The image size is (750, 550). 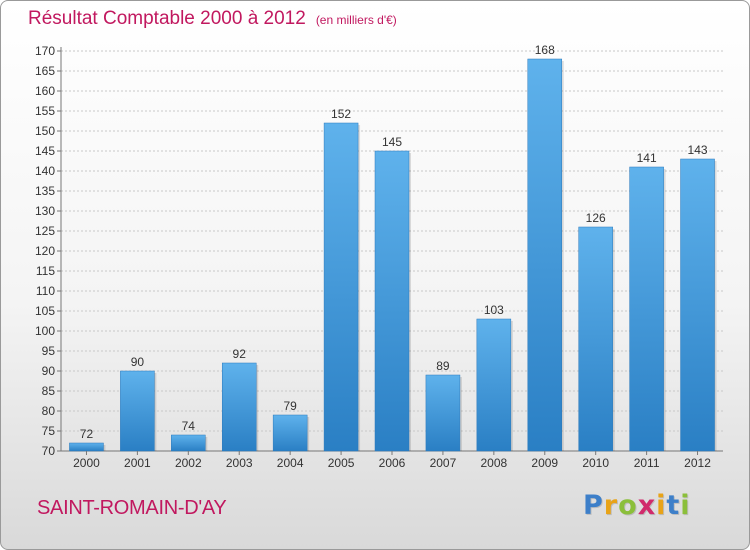 What do you see at coordinates (167, 18) in the screenshot?
I see `chart-title-text: Résultat Comptable 2000 à 2012` at bounding box center [167, 18].